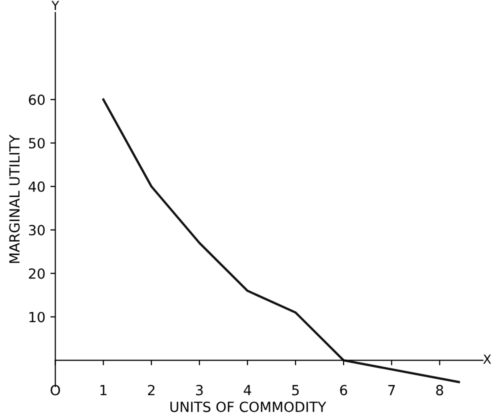 This screenshot has height=420, width=503. I want to click on x-tick-label: 6, so click(344, 390).